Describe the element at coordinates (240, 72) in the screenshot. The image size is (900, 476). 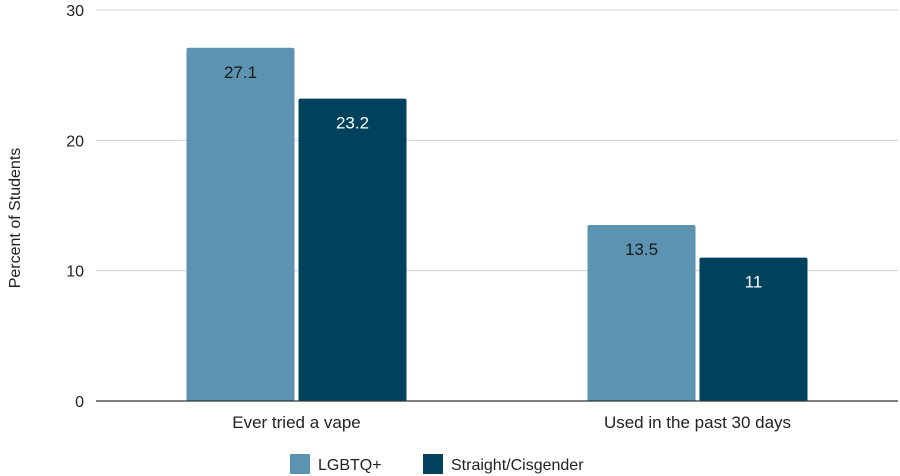
I see `data-label: 27.1` at that location.